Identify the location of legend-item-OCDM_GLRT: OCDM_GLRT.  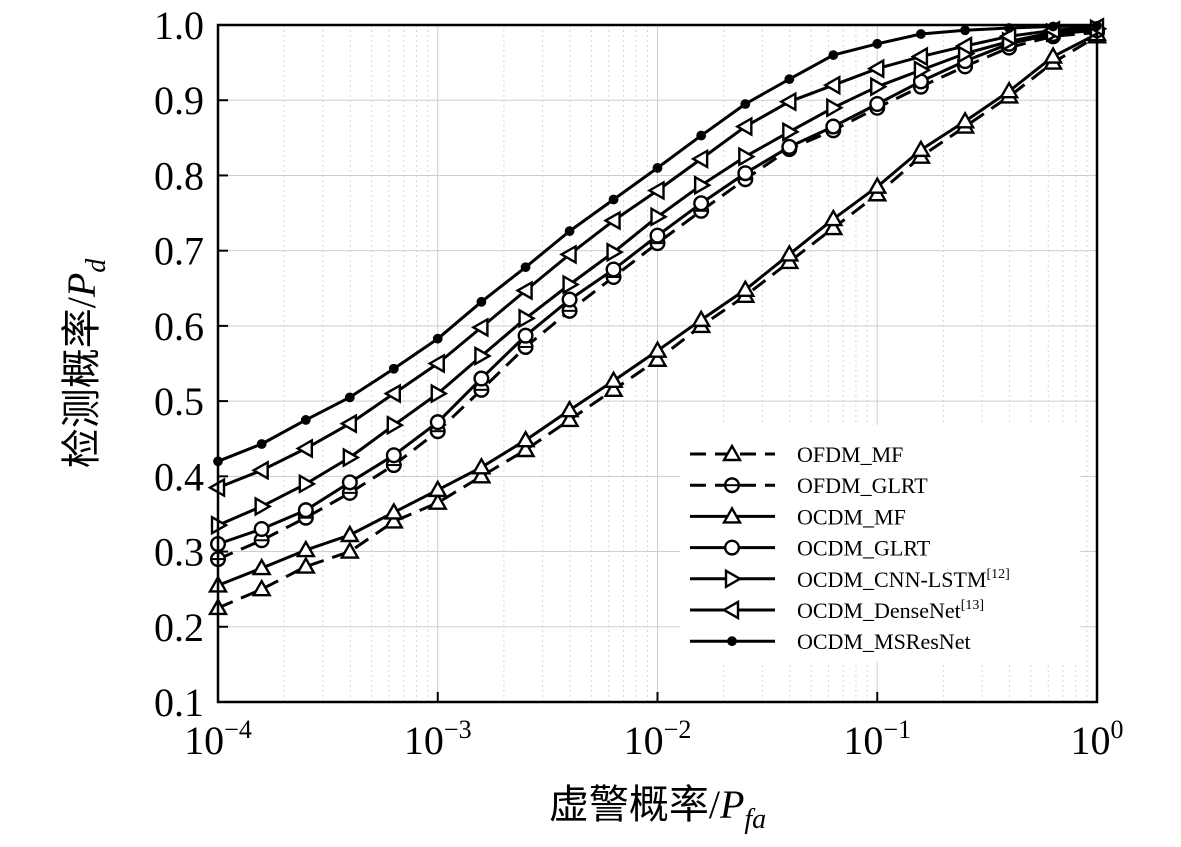
(810, 548).